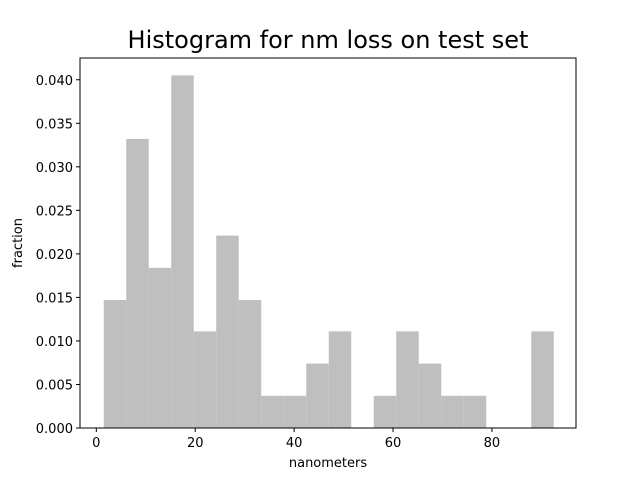 This screenshot has width=640, height=480. I want to click on y-tick-label-5: 0.025, so click(54, 211).